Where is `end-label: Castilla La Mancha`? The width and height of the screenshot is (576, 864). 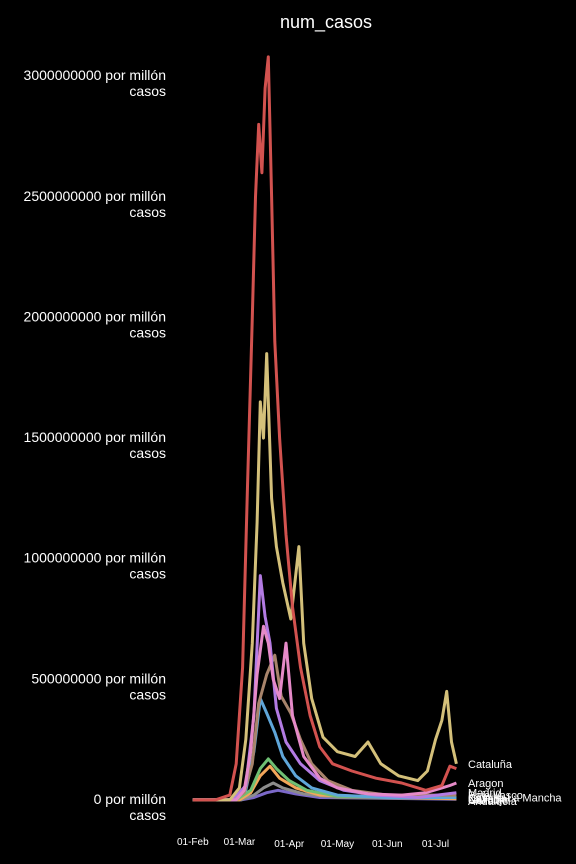 end-label: Castilla La Mancha is located at coordinates (515, 799).